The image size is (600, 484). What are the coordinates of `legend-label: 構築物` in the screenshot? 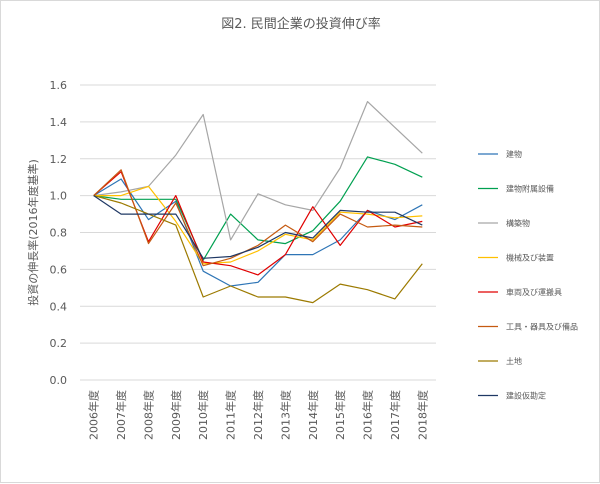 It's located at (518, 223).